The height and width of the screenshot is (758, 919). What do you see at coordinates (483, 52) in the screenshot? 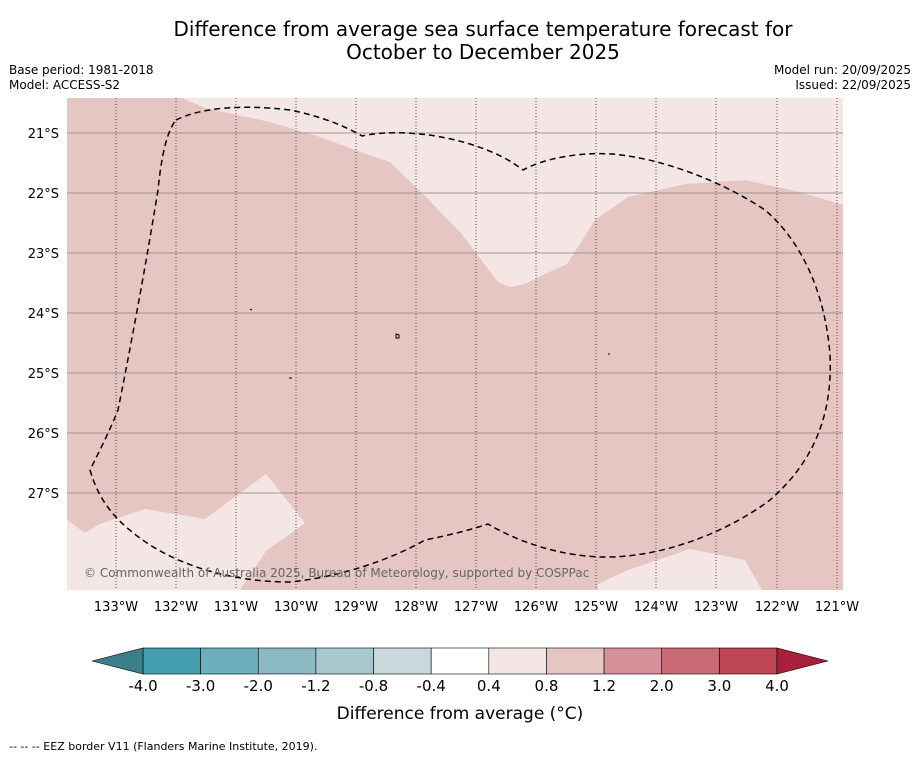
I see `title-line-2: October to December 2025` at bounding box center [483, 52].